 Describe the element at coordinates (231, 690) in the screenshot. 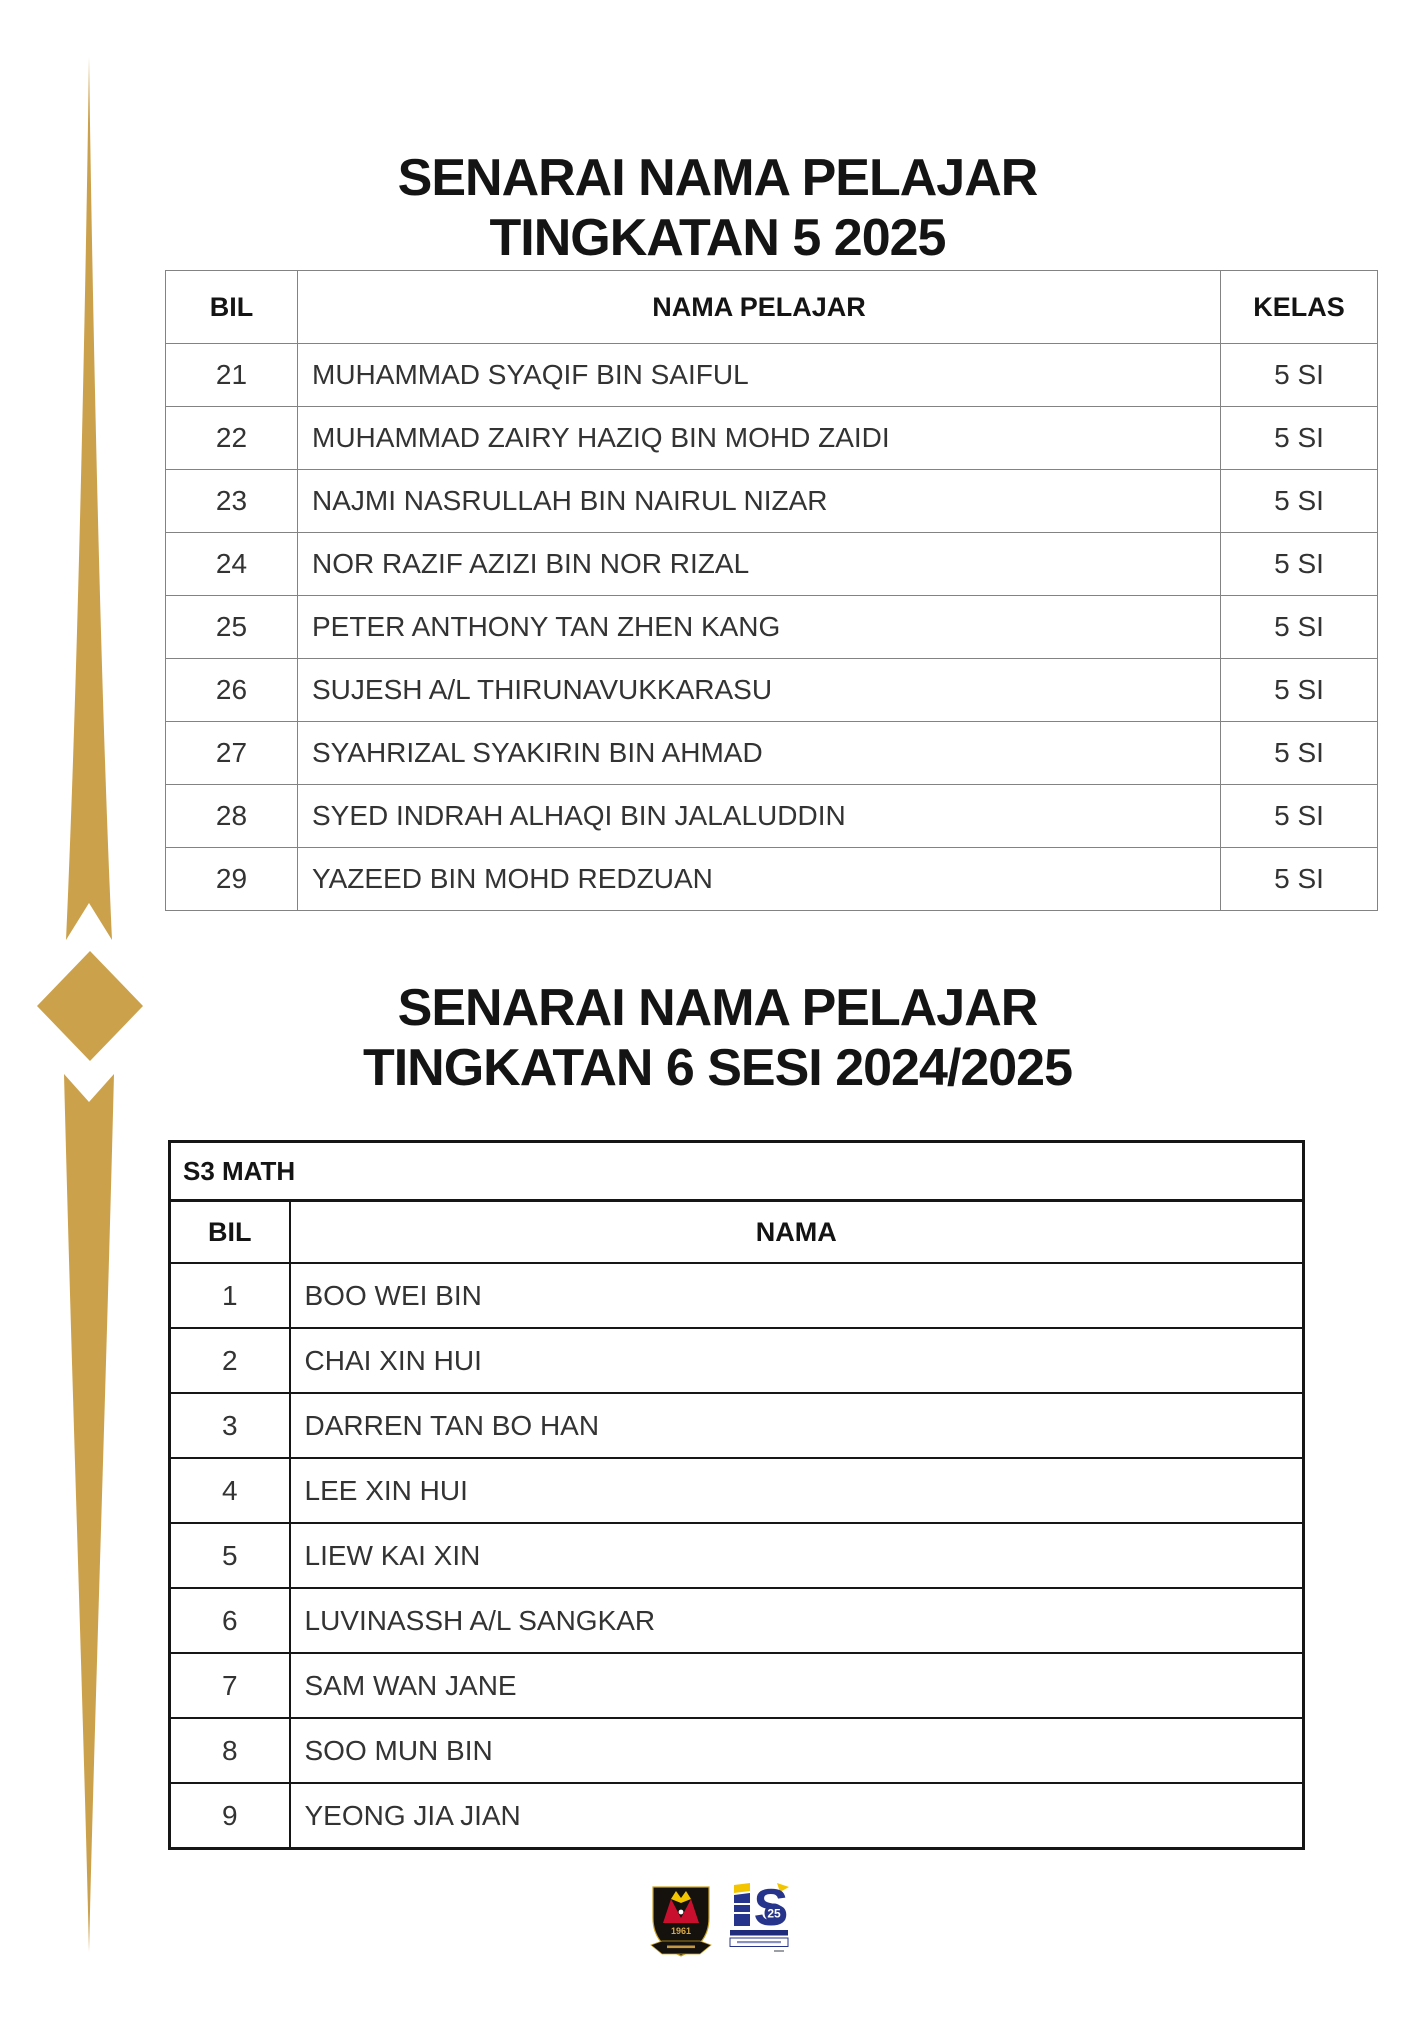

I see `cell-bil: 26` at that location.